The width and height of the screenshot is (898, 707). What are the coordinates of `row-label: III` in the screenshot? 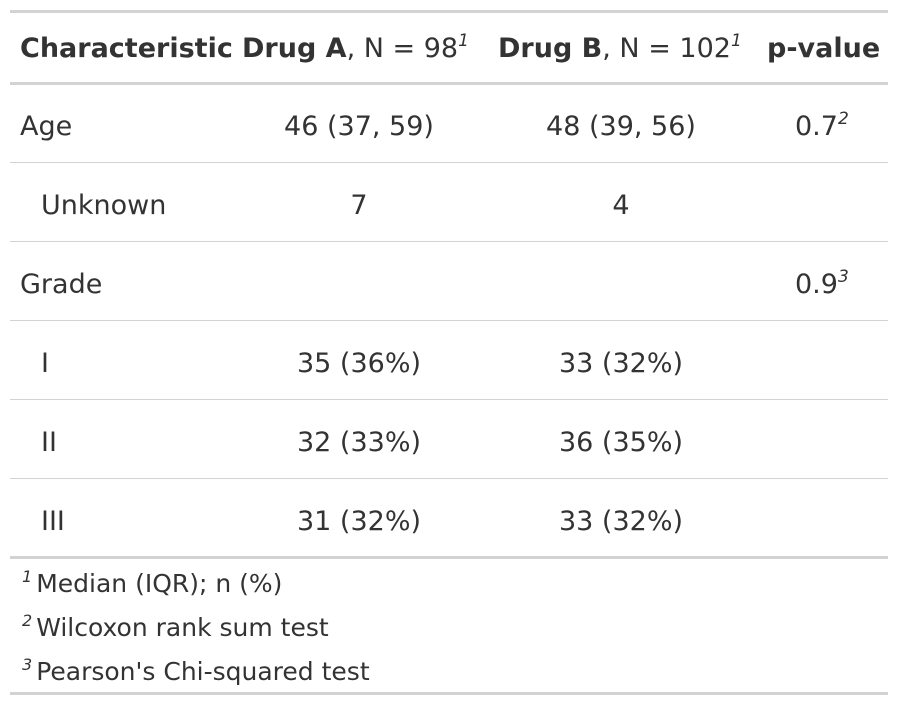 It's located at (53, 521).